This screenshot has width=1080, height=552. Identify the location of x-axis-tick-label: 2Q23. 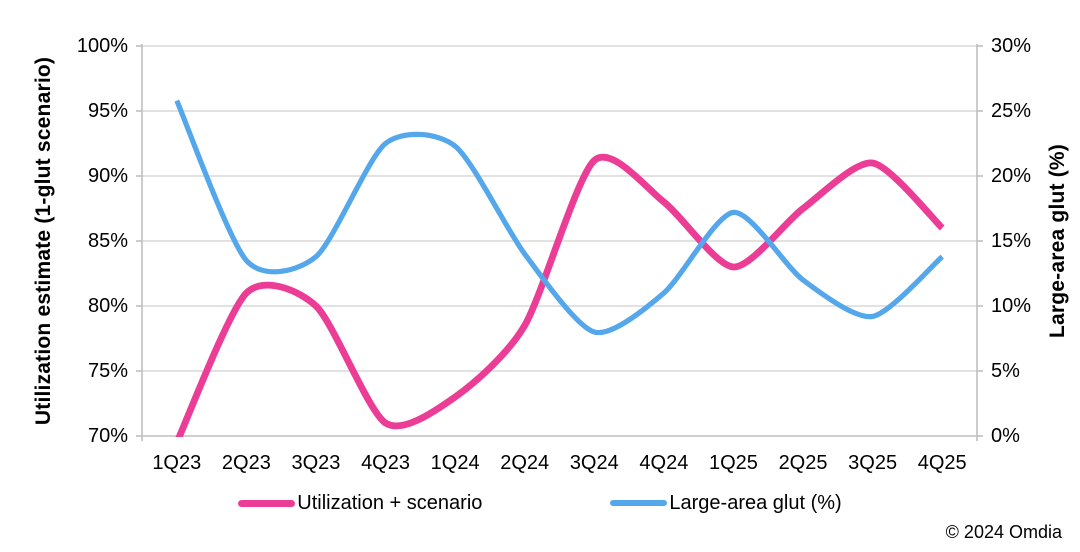
(246, 463).